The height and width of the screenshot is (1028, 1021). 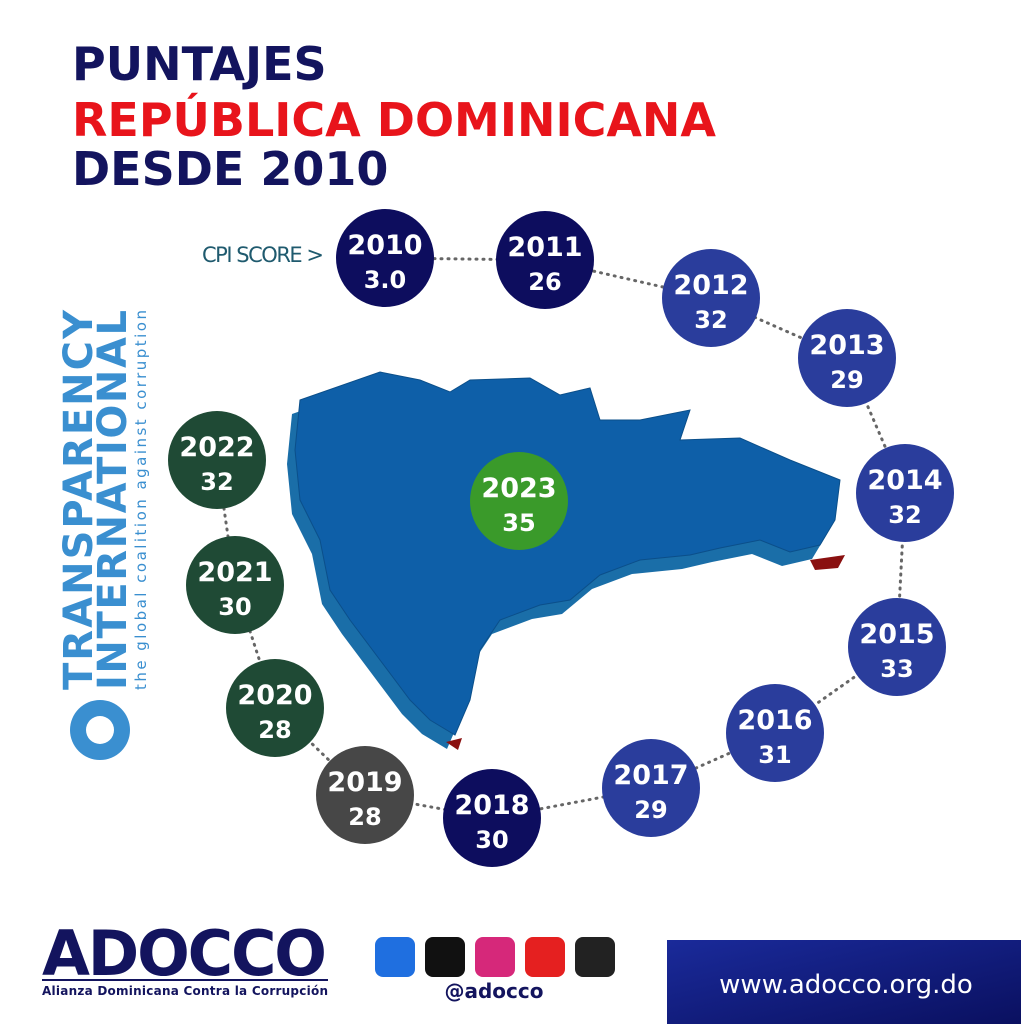 I want to click on score: 31, so click(x=774, y=755).